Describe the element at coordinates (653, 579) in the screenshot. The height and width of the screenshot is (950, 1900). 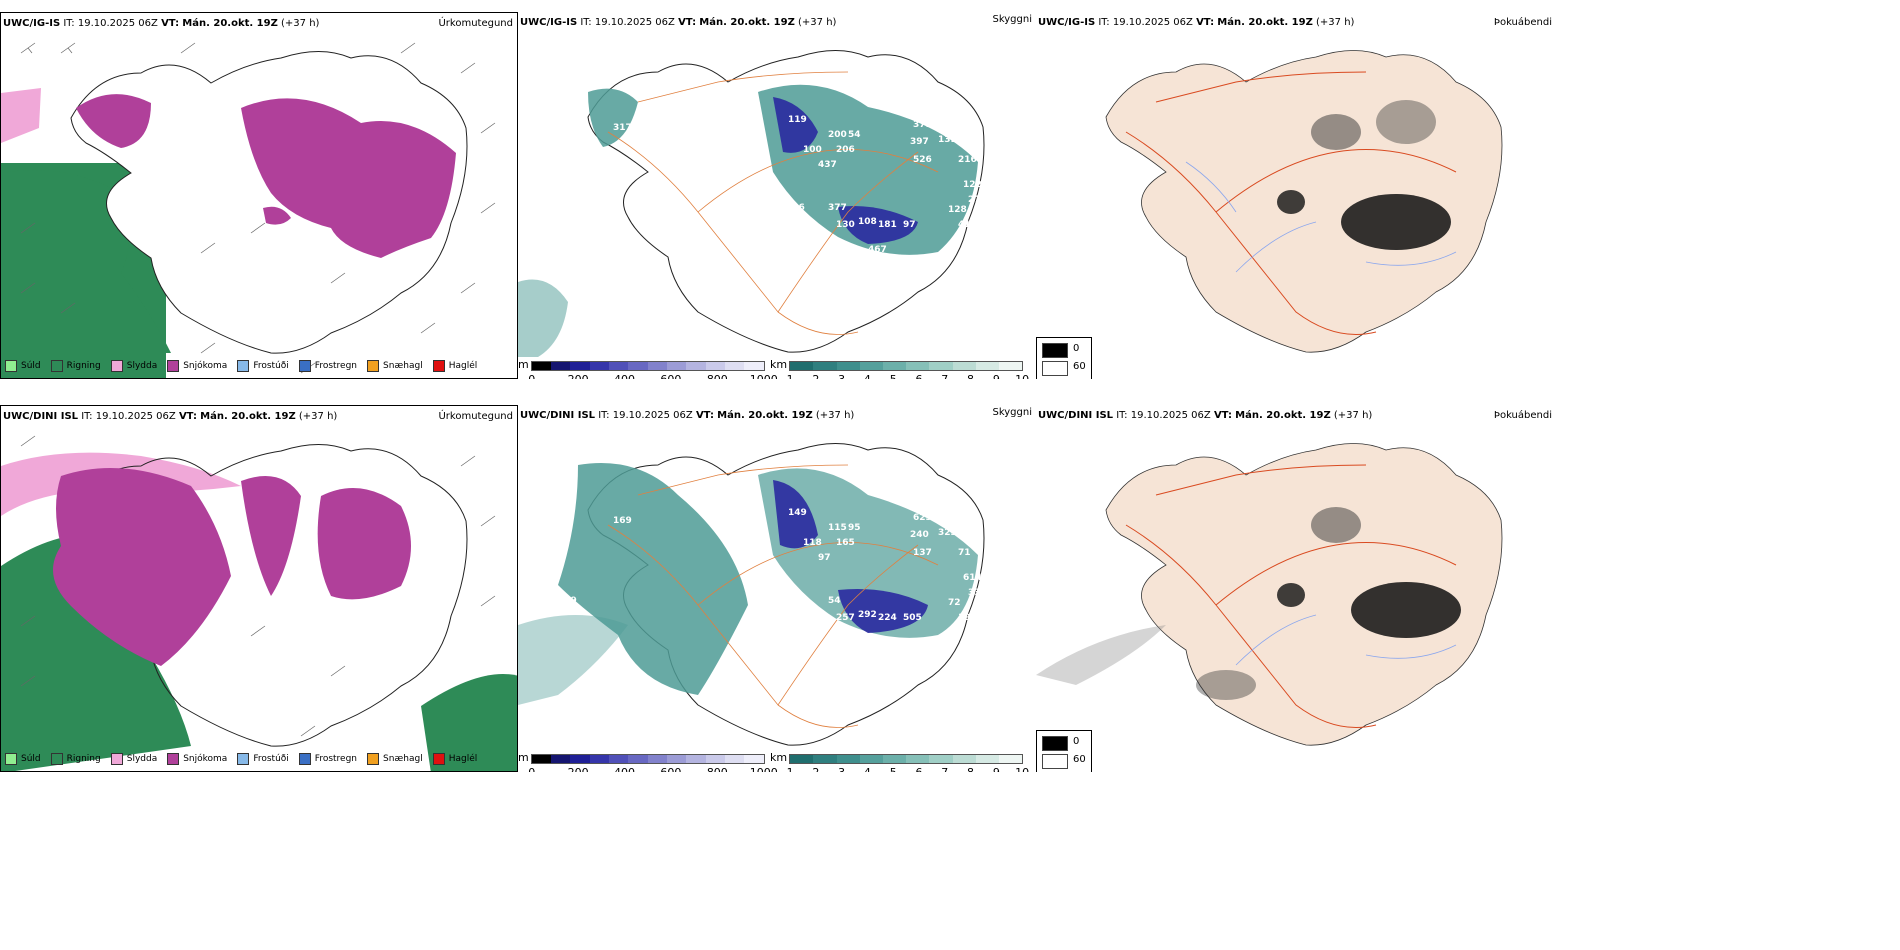
I see `cloud-area-w` at that location.